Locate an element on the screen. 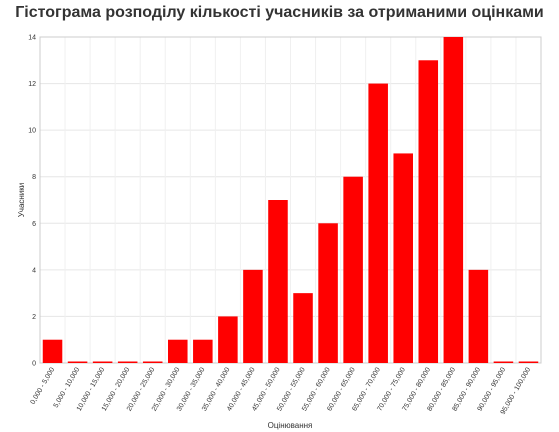  x-tick-label: 0,000 - 5,000 is located at coordinates (43, 385).